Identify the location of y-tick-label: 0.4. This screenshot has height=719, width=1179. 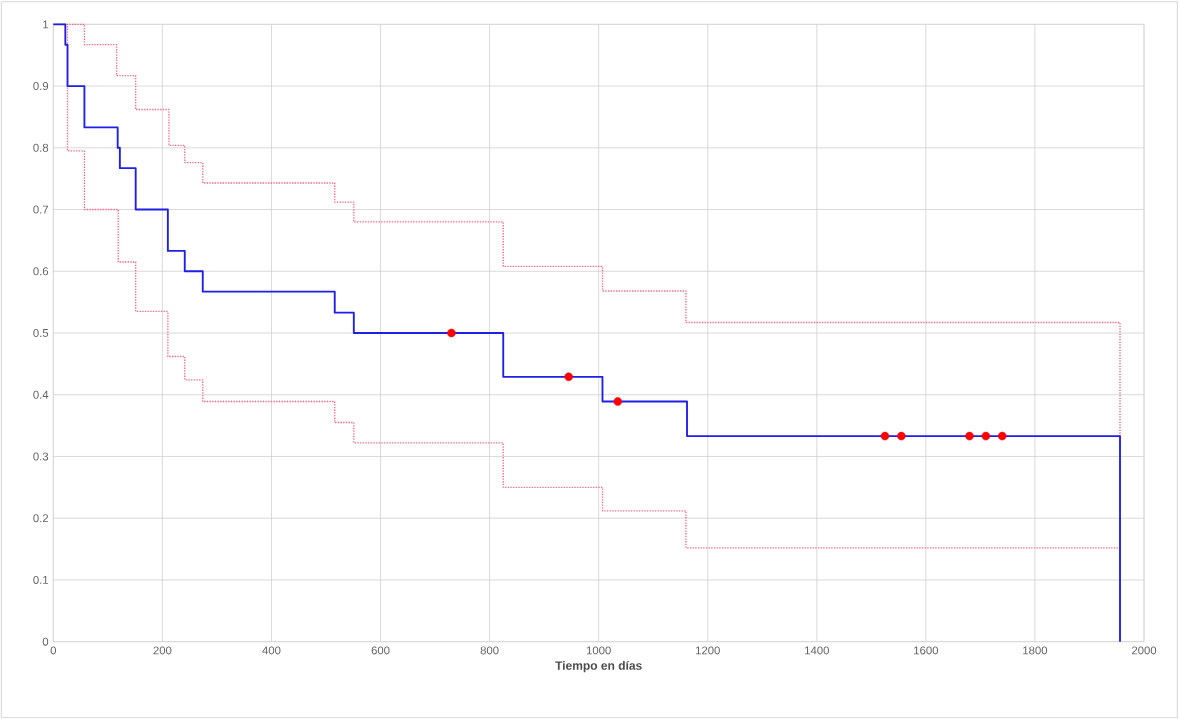
(41, 394).